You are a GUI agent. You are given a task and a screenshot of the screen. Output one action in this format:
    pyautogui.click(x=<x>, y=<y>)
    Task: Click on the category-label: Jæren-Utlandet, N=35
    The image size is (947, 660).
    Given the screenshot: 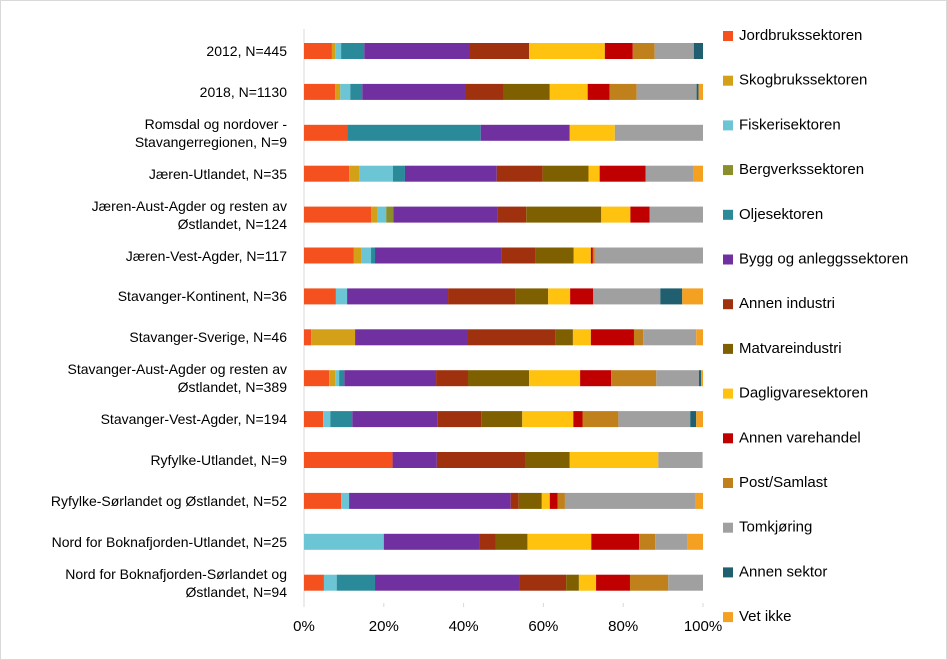 What is the action you would take?
    pyautogui.click(x=217, y=173)
    